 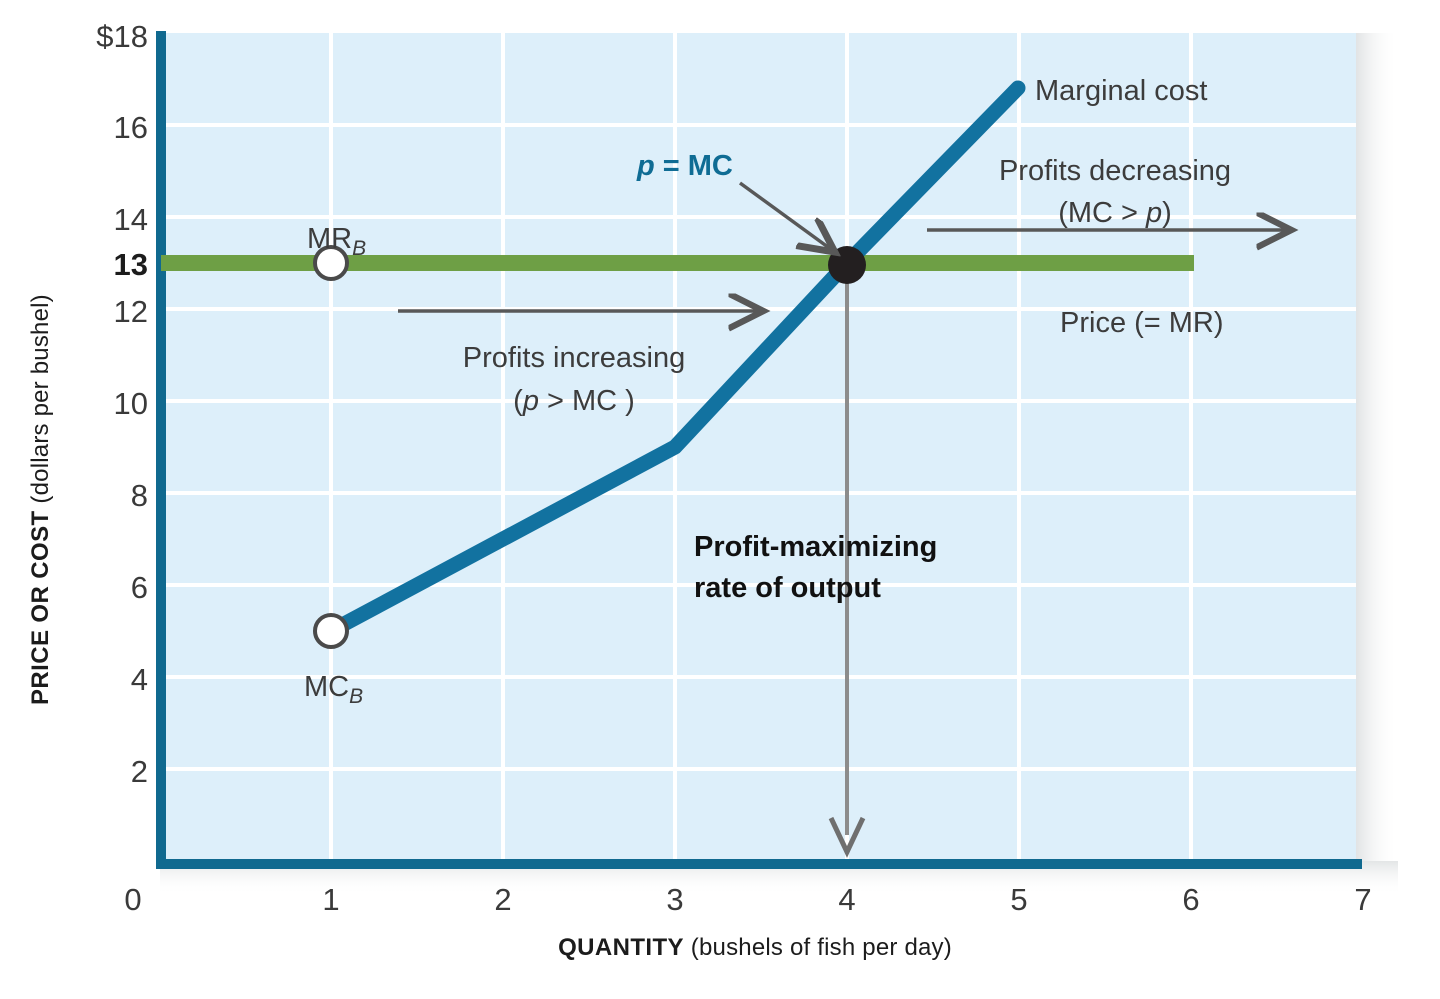 I want to click on x-axis-title-bold: QUANTITY, so click(x=621, y=947).